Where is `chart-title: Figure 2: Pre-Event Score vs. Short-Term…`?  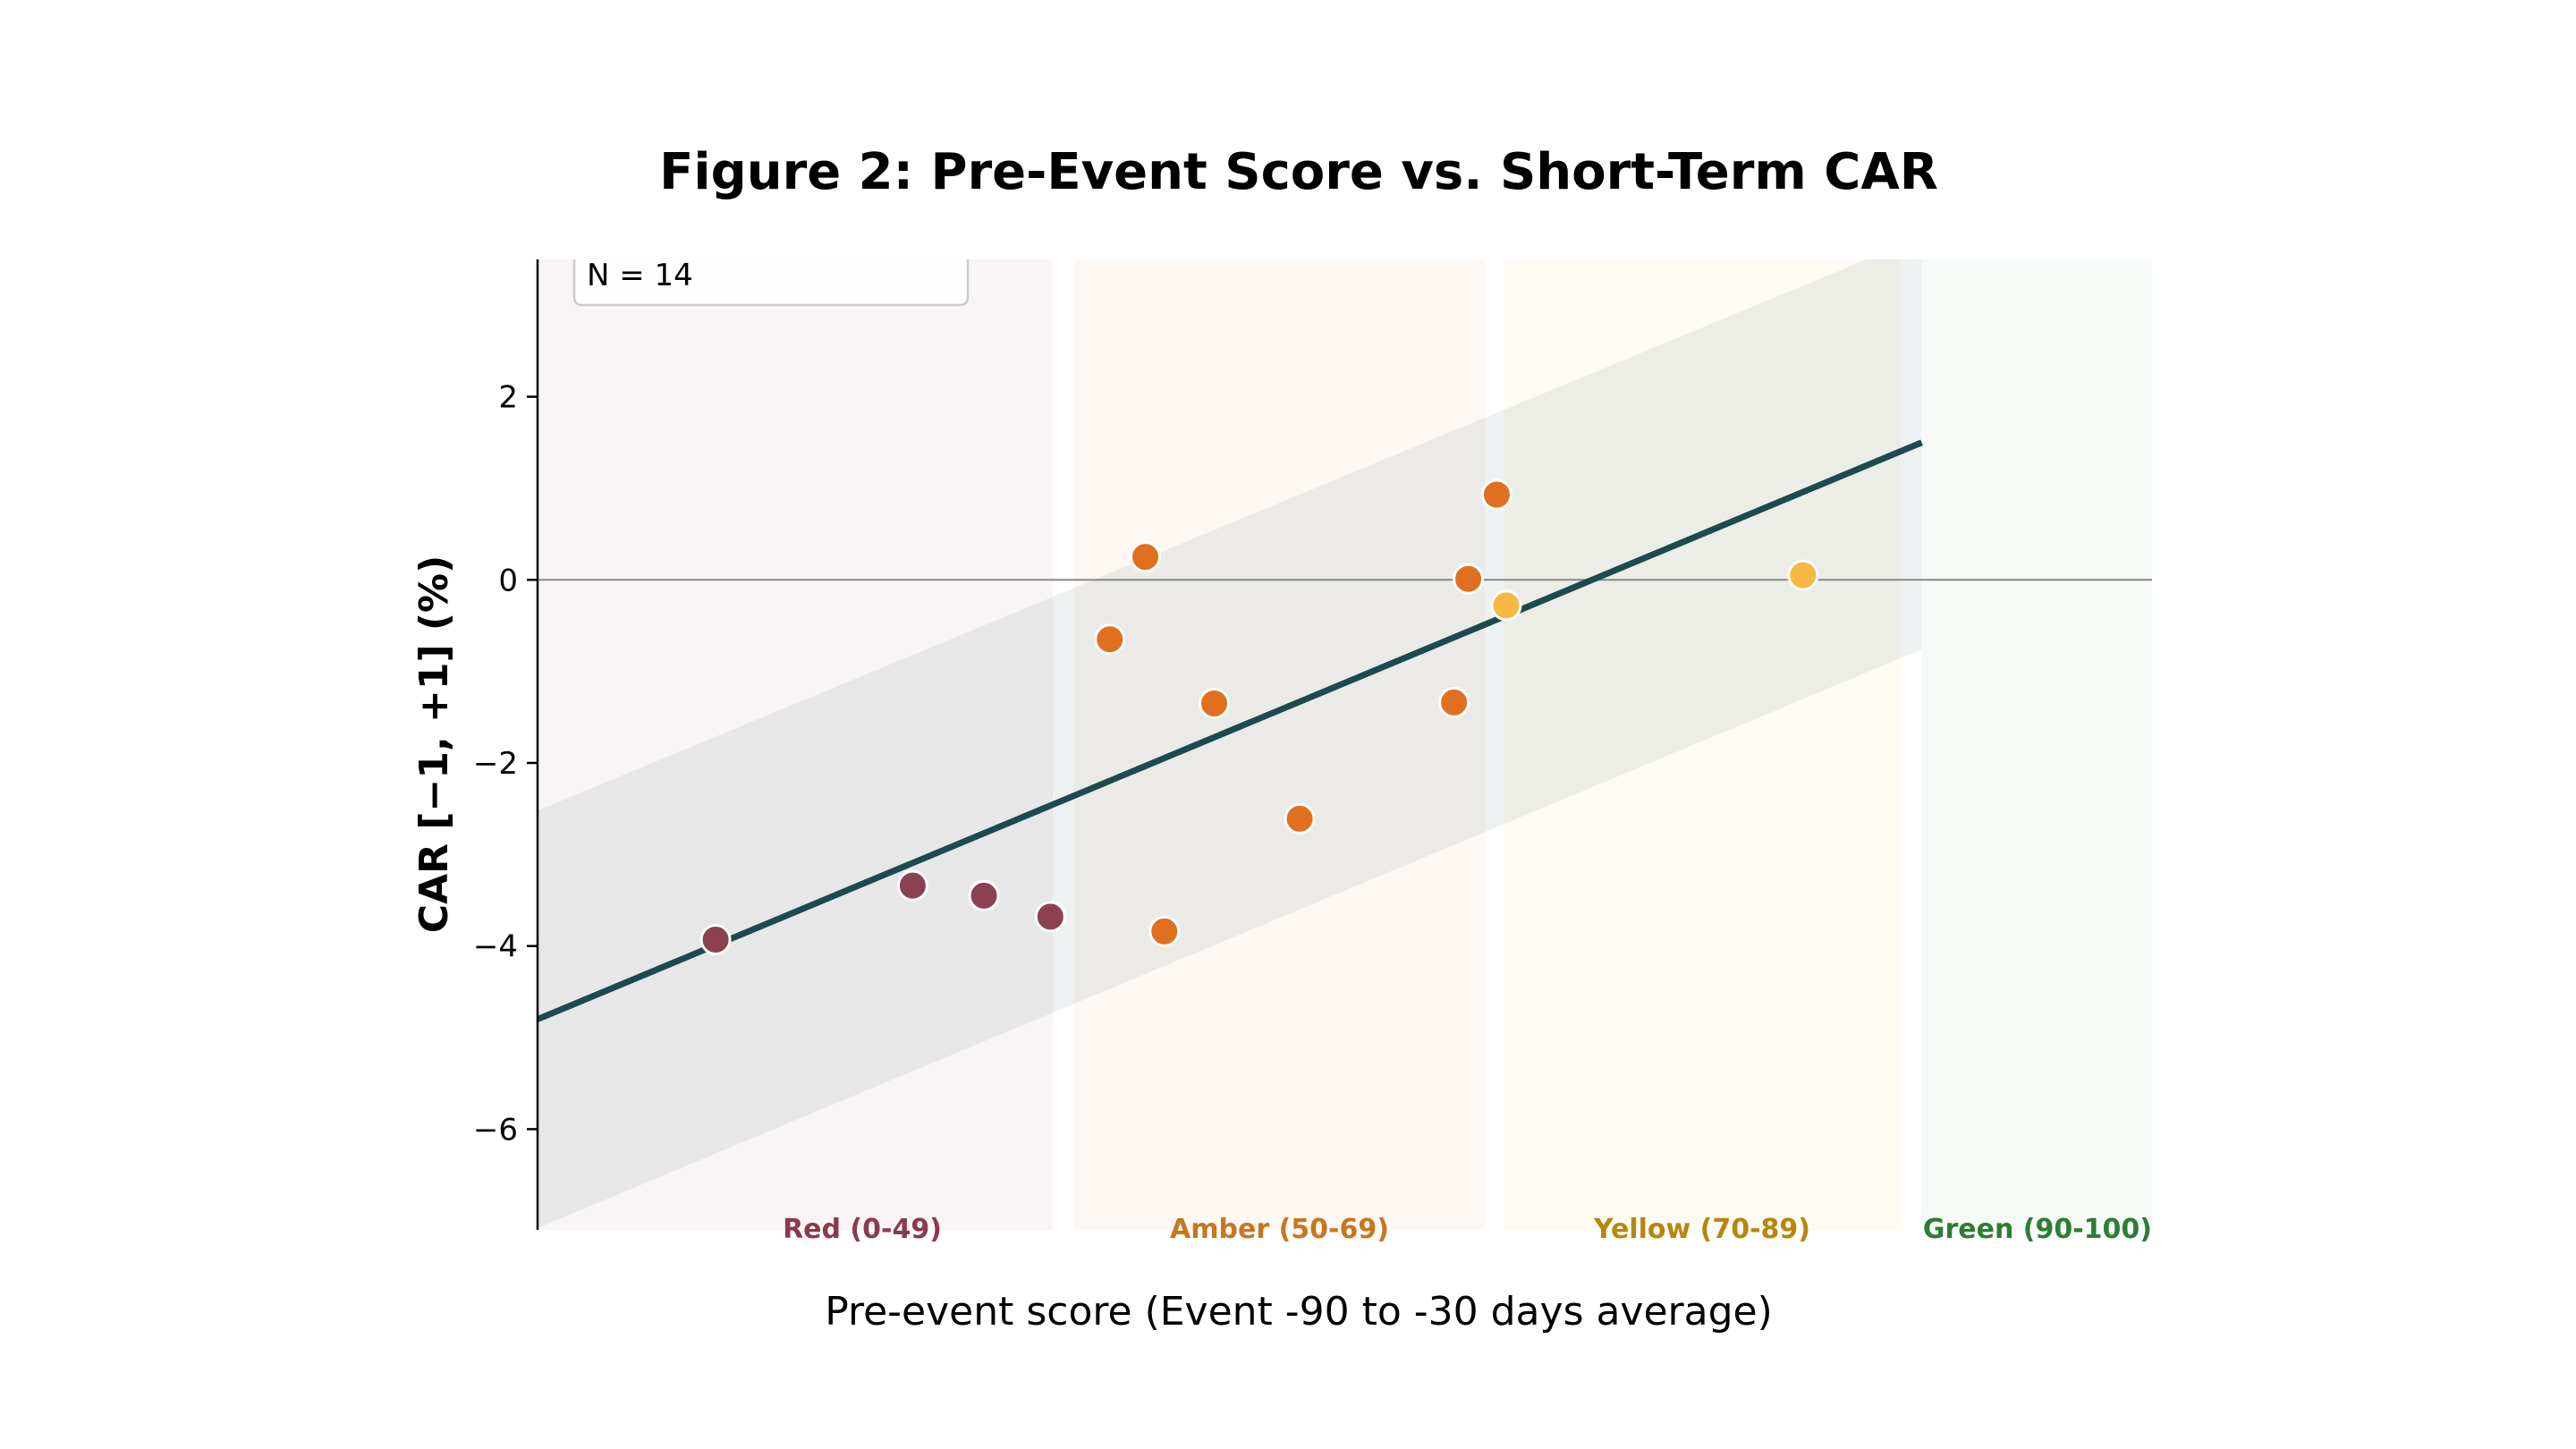 chart-title: Figure 2: Pre-Event Score vs. Short-Term… is located at coordinates (1298, 172).